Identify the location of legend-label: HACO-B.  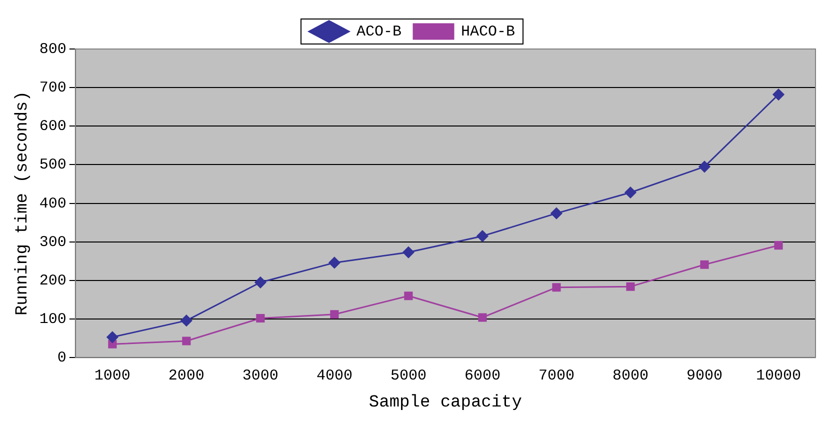
(488, 31).